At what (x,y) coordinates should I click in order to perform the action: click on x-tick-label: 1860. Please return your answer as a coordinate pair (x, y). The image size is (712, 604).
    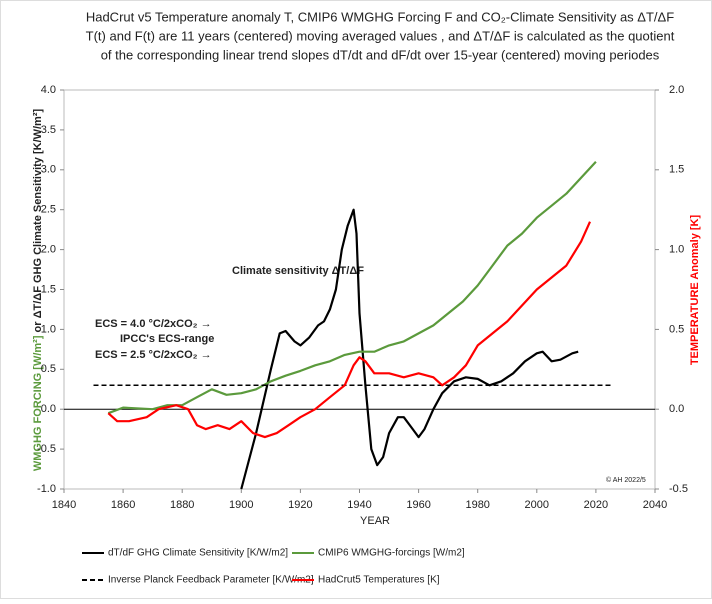
    Looking at the image, I should click on (123, 505).